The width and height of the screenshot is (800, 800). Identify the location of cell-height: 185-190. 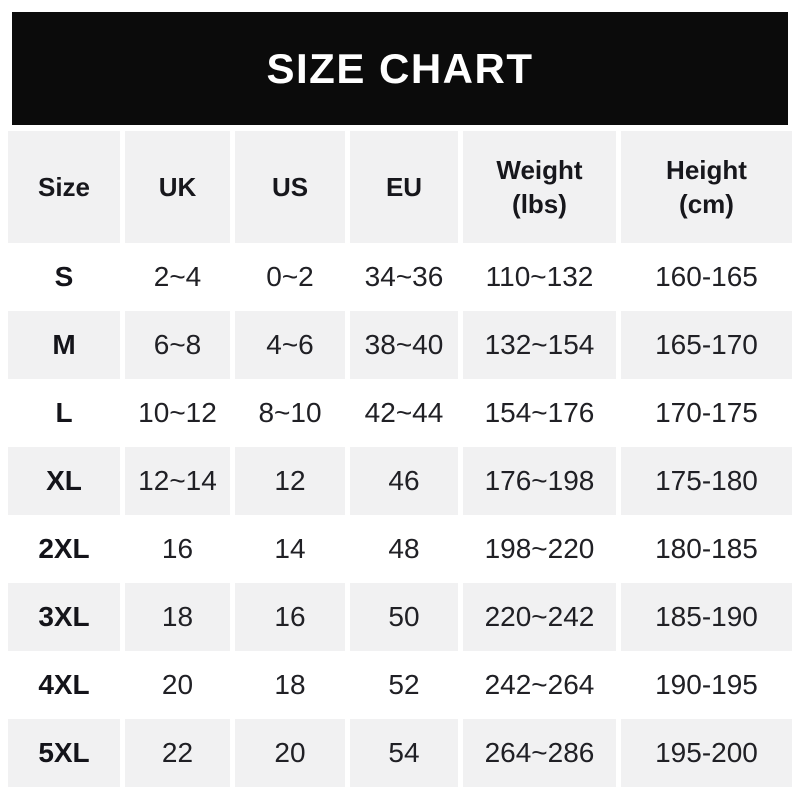
(706, 617).